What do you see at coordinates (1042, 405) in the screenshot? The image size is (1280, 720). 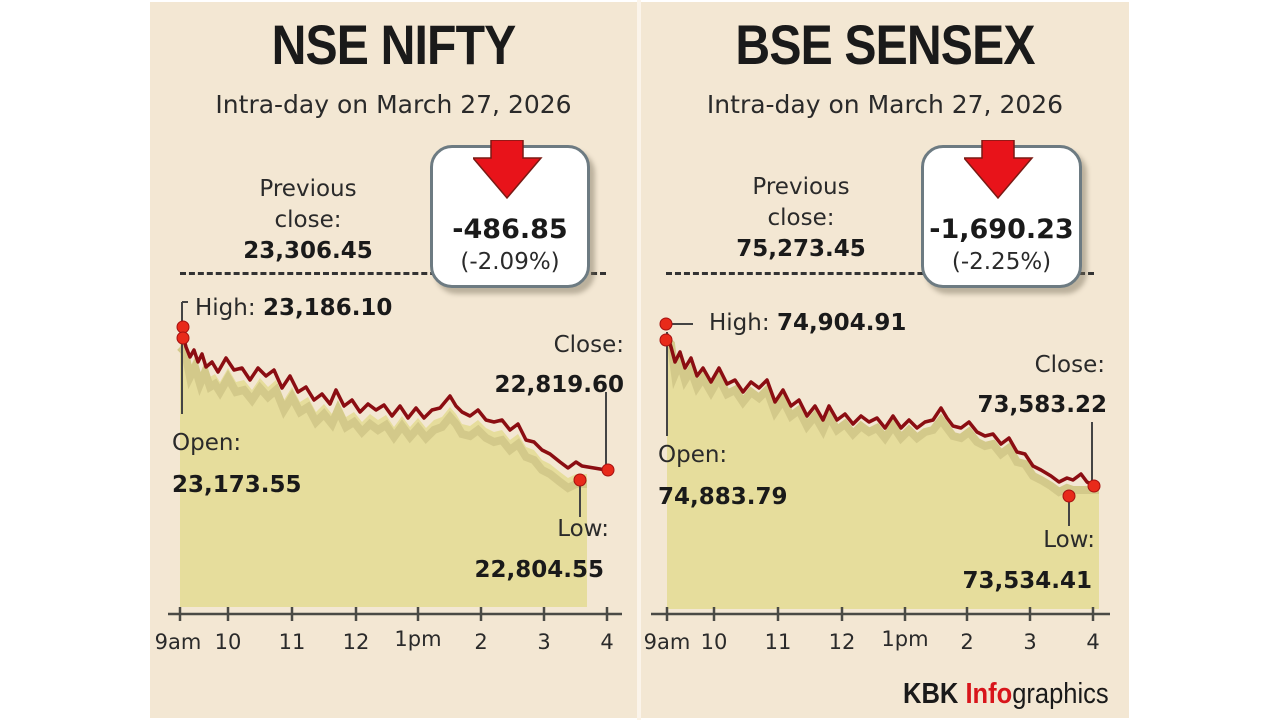 I see `sensex-close-value: 73,583.22` at bounding box center [1042, 405].